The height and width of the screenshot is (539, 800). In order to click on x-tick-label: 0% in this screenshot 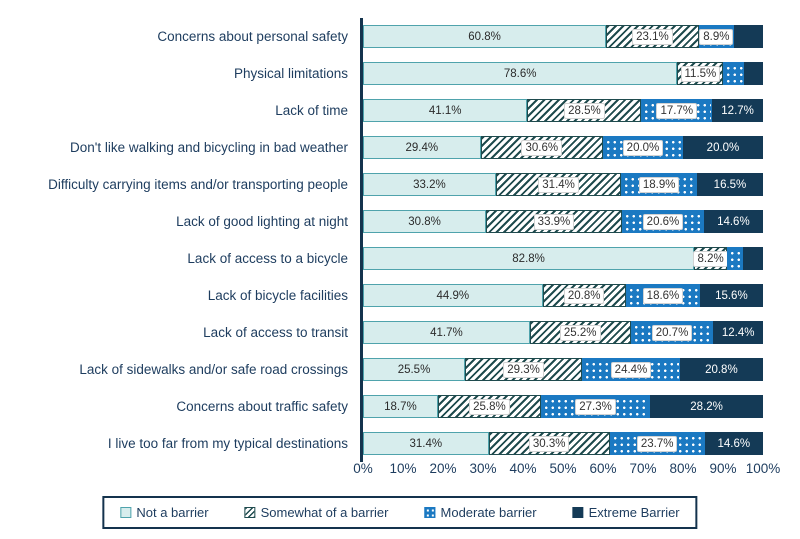, I will do `click(363, 468)`.